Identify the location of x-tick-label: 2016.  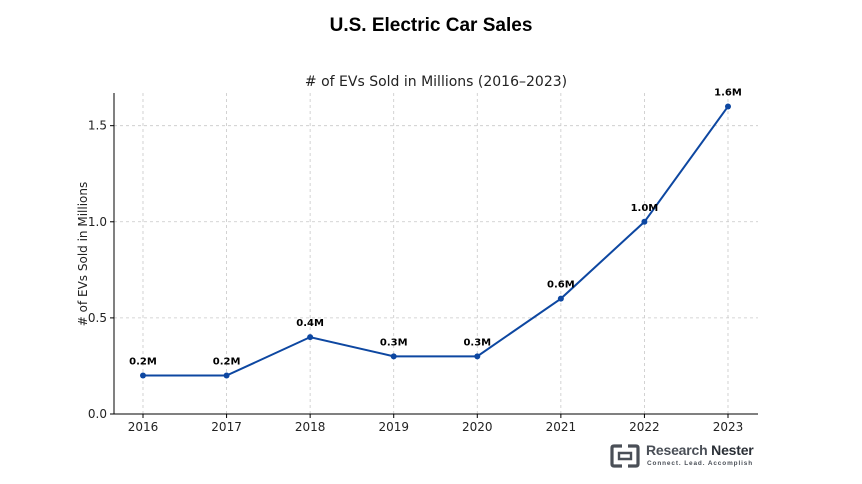
(143, 427).